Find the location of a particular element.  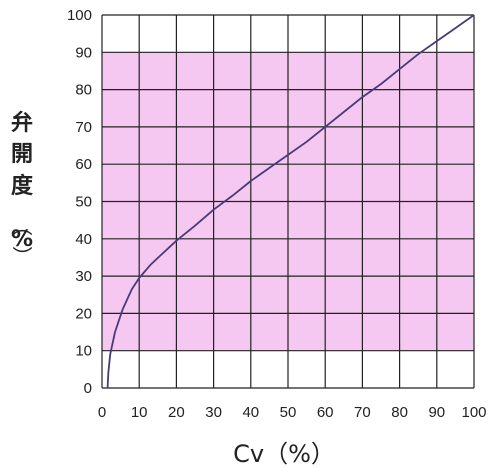

x-tick-labels: 0 10 20 30 40 50 60 70 80 90 100 is located at coordinates (292, 412).